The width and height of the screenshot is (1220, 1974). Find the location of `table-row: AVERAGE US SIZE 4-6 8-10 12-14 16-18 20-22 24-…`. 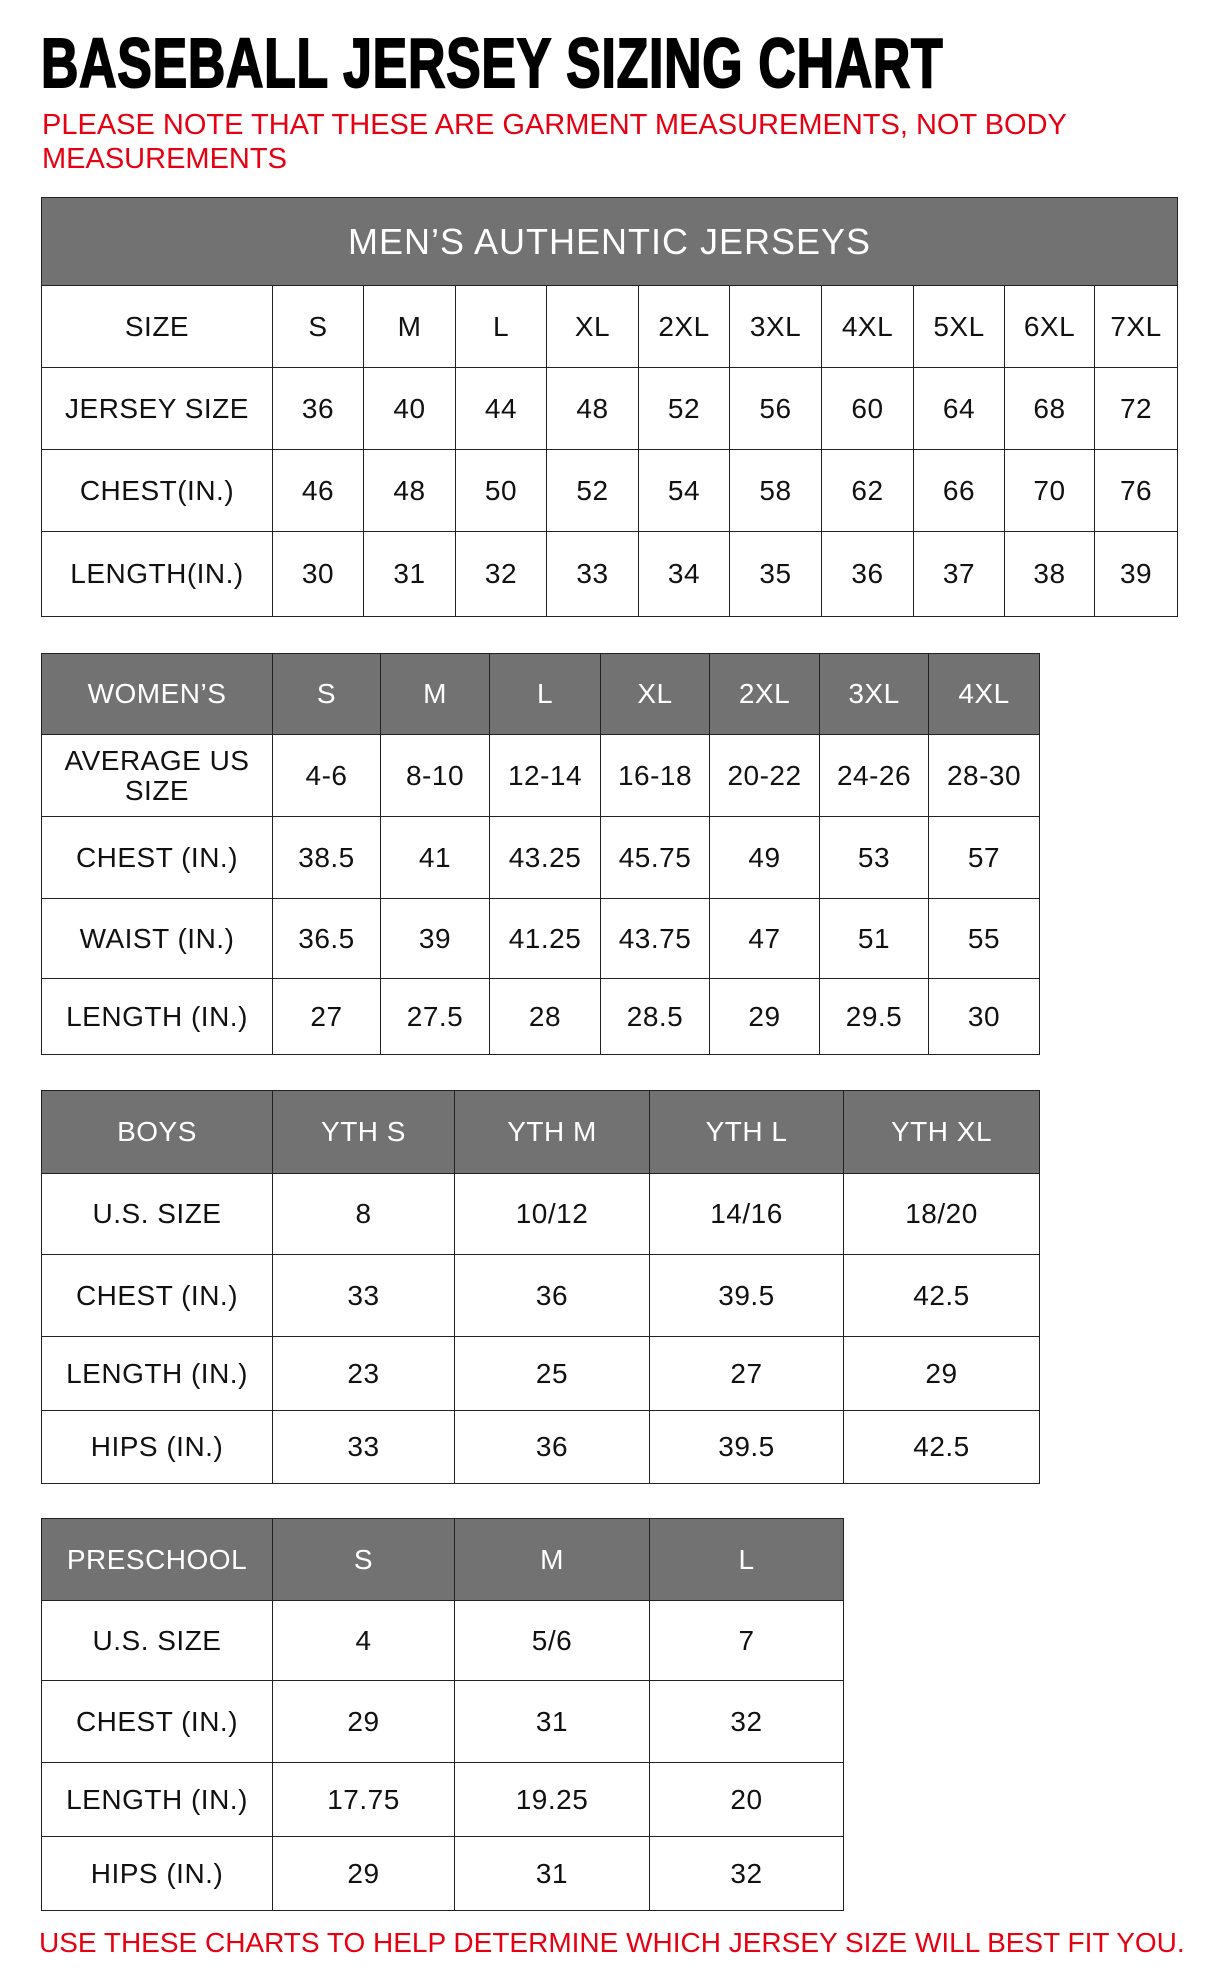

table-row: AVERAGE US SIZE 4-6 8-10 12-14 16-18 20-22 24-… is located at coordinates (540, 775).